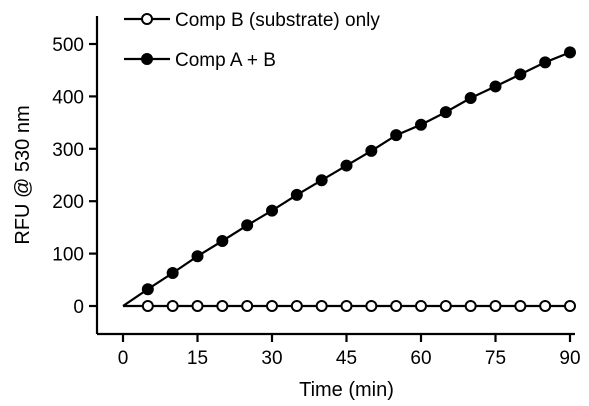 Image resolution: width=589 pixels, height=406 pixels. What do you see at coordinates (346, 358) in the screenshot?
I see `x-tick-label: 45` at bounding box center [346, 358].